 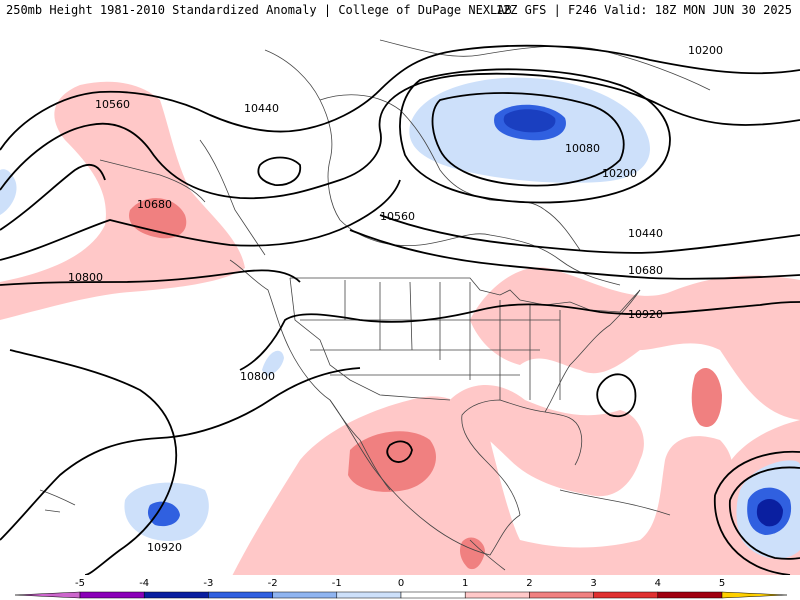 What do you see at coordinates (582, 148) in the screenshot?
I see `contour-label: 10080` at bounding box center [582, 148].